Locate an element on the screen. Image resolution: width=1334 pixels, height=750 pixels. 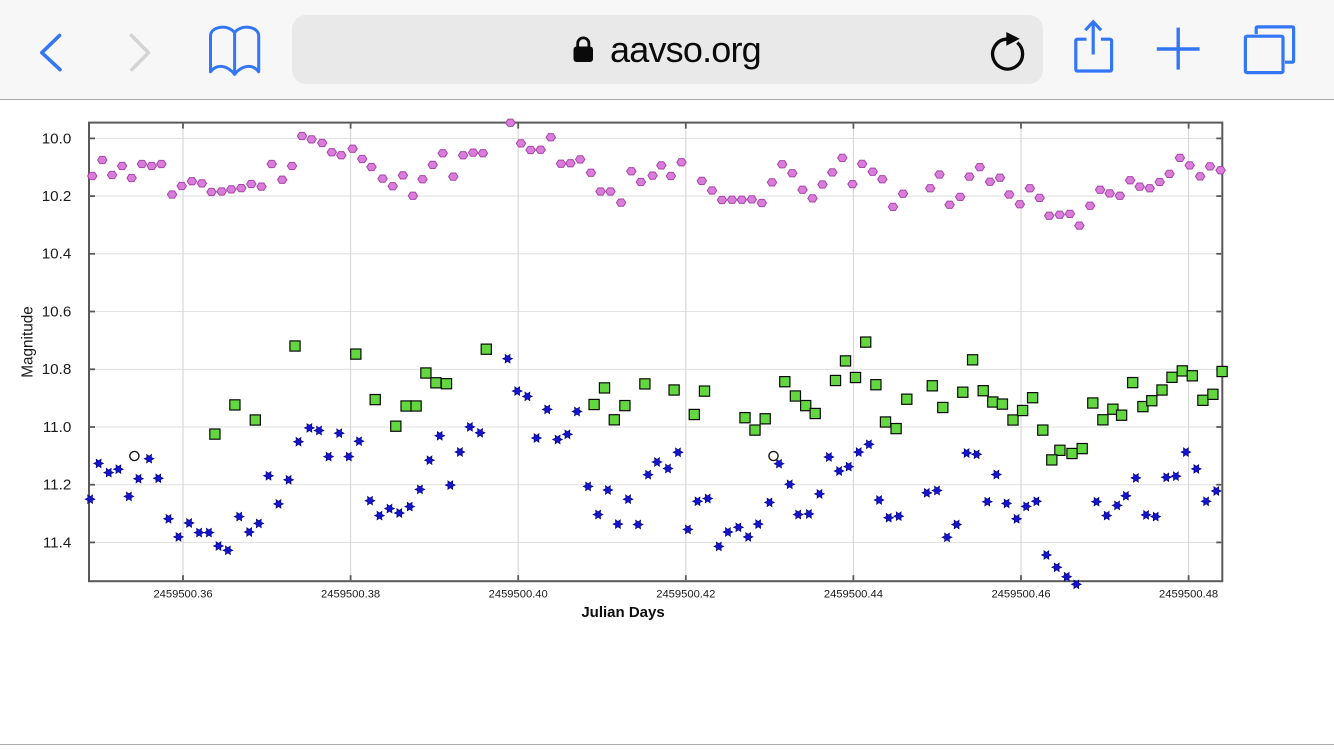
svg-text: 2459500.46 is located at coordinates (1020, 595).